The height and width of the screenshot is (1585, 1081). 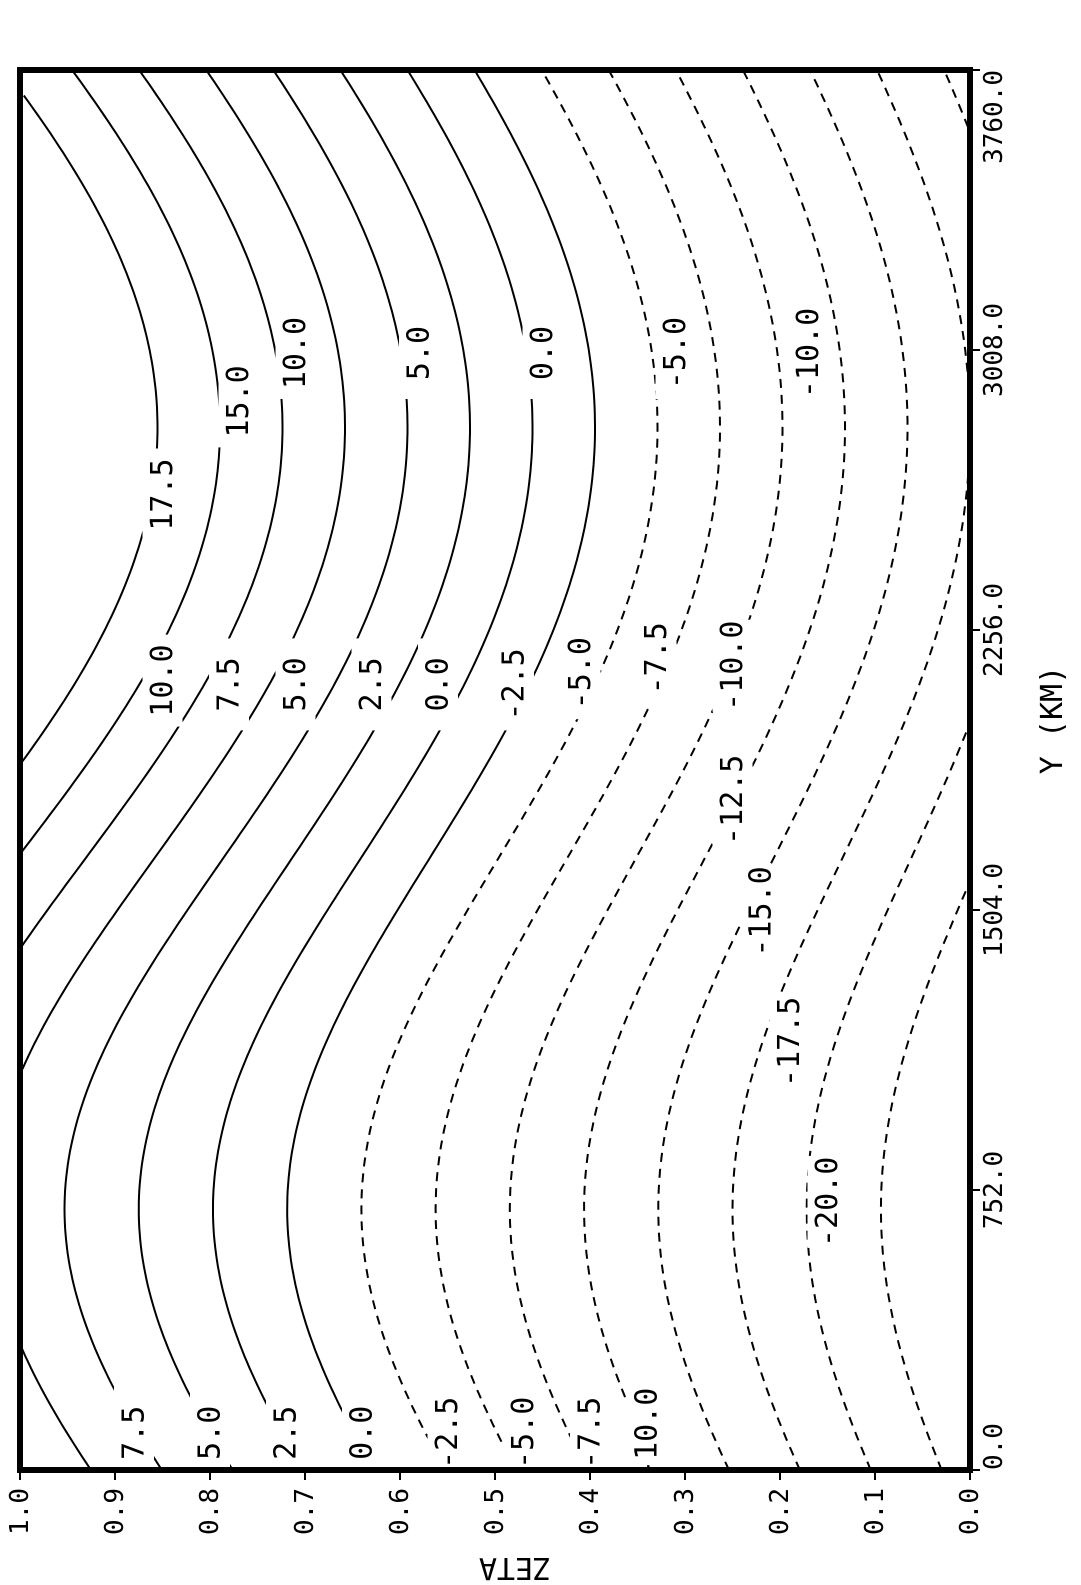 What do you see at coordinates (590, 1511) in the screenshot?
I see `y-tick-label: 0.4` at bounding box center [590, 1511].